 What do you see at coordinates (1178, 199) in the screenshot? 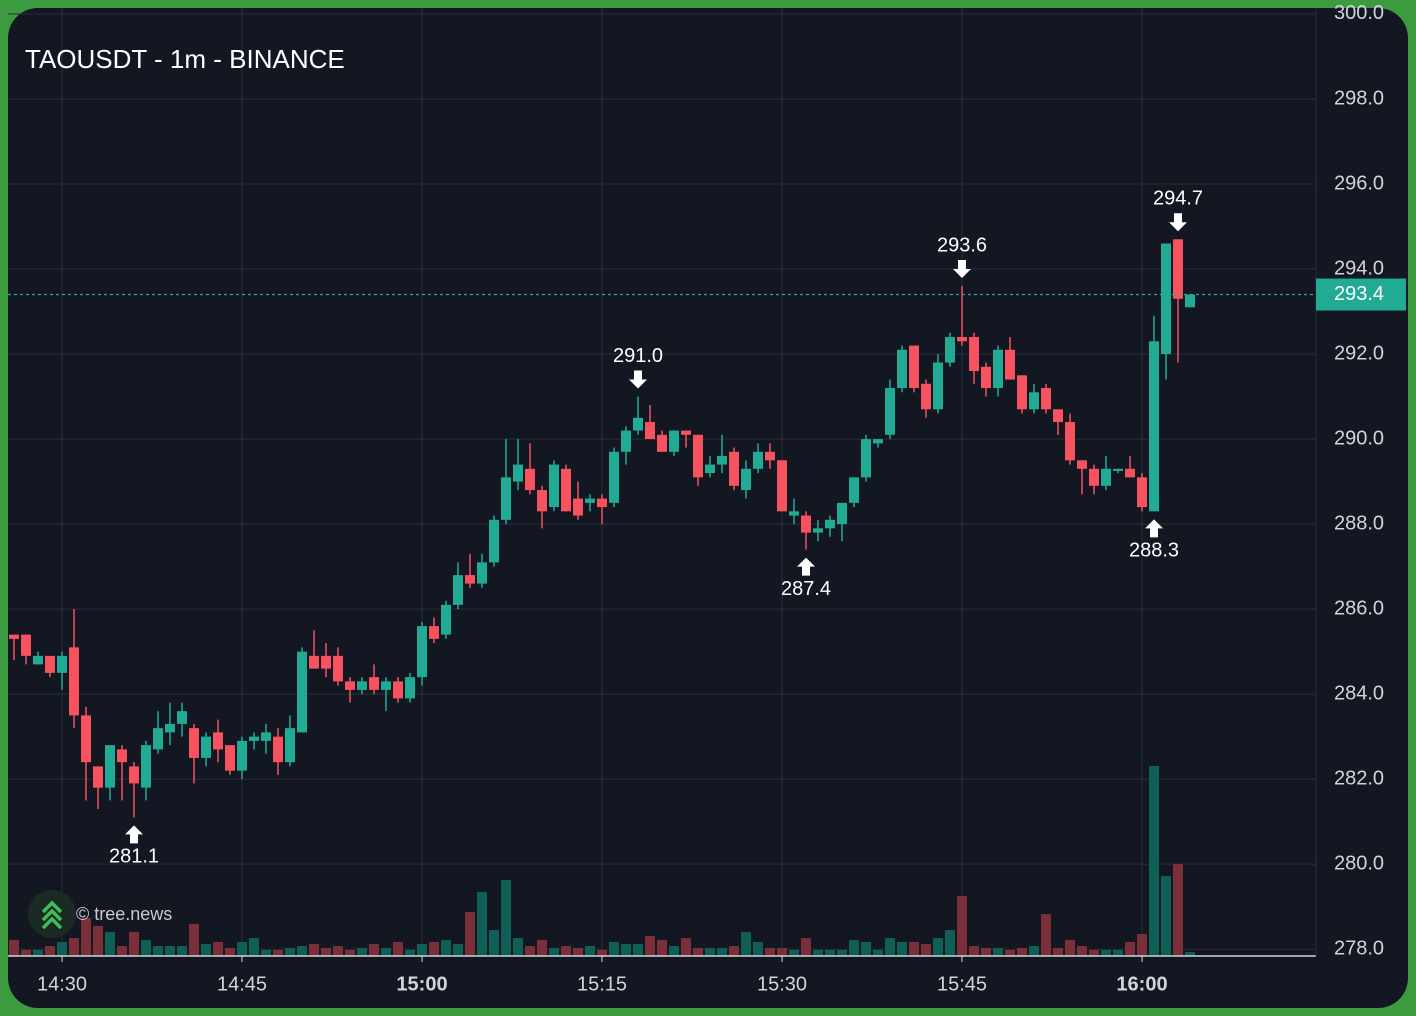
I see `annotation-label: 294.7` at bounding box center [1178, 199].